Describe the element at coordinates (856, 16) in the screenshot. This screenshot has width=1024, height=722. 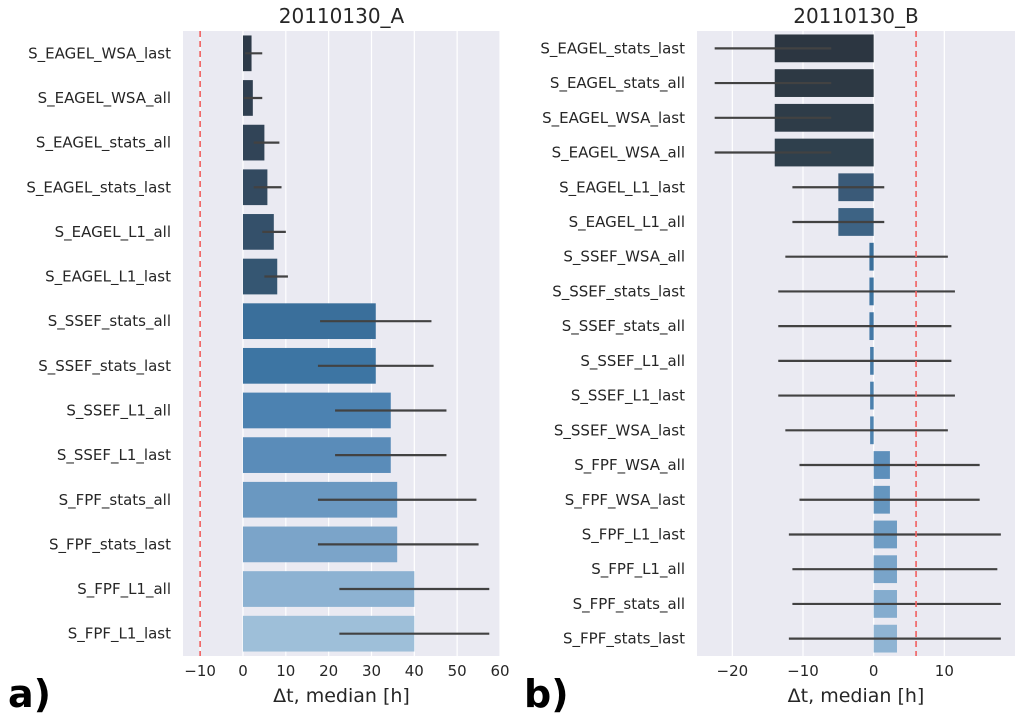
I see `chart-title: 20110130_B` at that location.